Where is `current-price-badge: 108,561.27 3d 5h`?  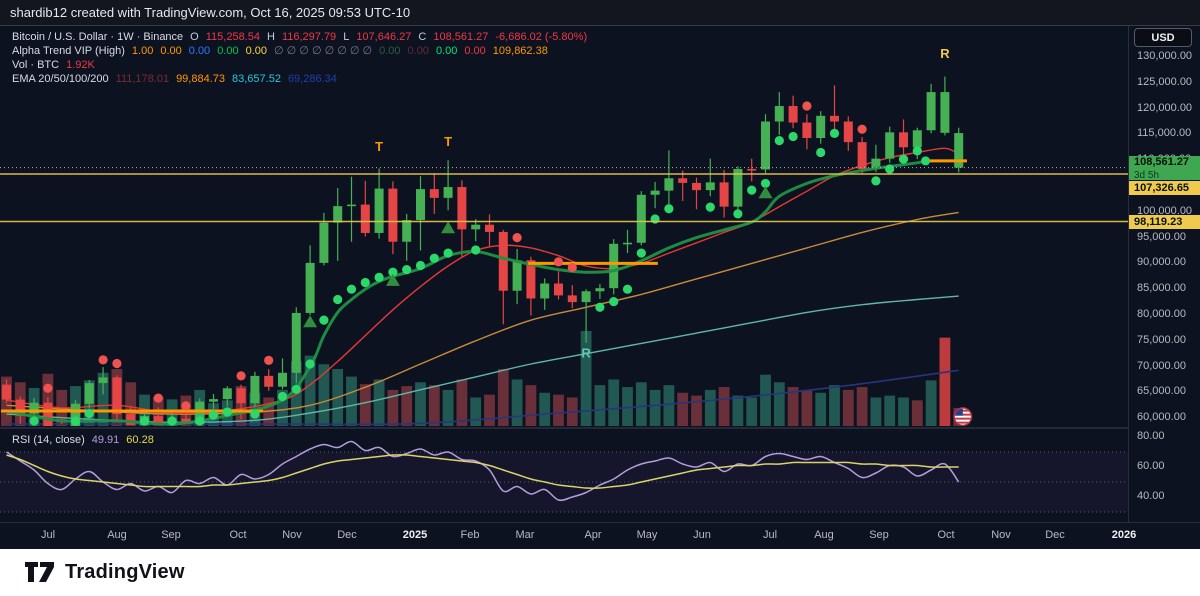
current-price-badge: 108,561.27 3d 5h is located at coordinates (1164, 168).